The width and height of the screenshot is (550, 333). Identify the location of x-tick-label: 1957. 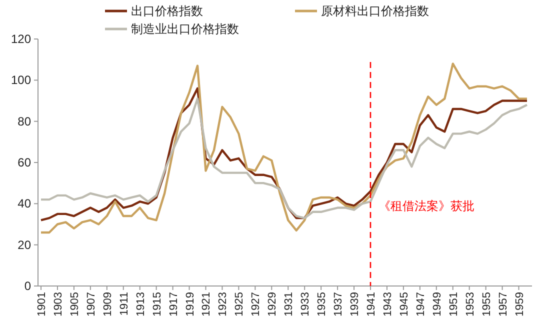
(503, 304).